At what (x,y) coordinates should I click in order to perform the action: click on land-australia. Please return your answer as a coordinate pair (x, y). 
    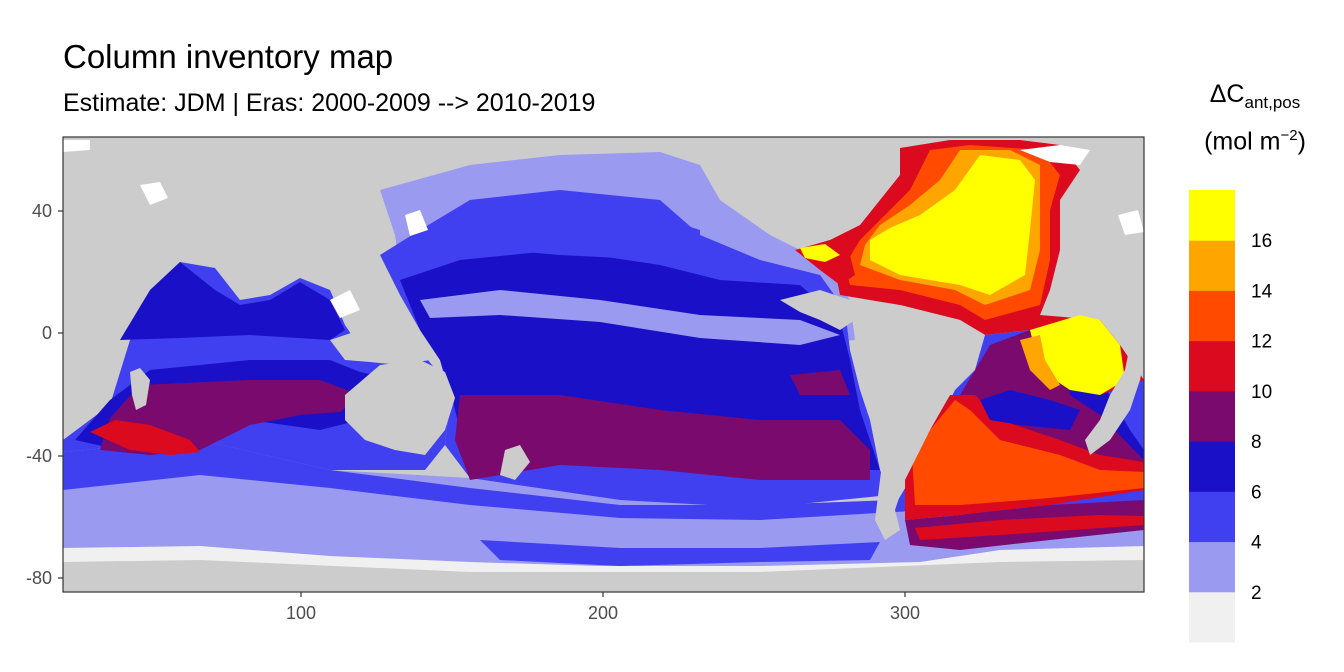
    Looking at the image, I should click on (400, 407).